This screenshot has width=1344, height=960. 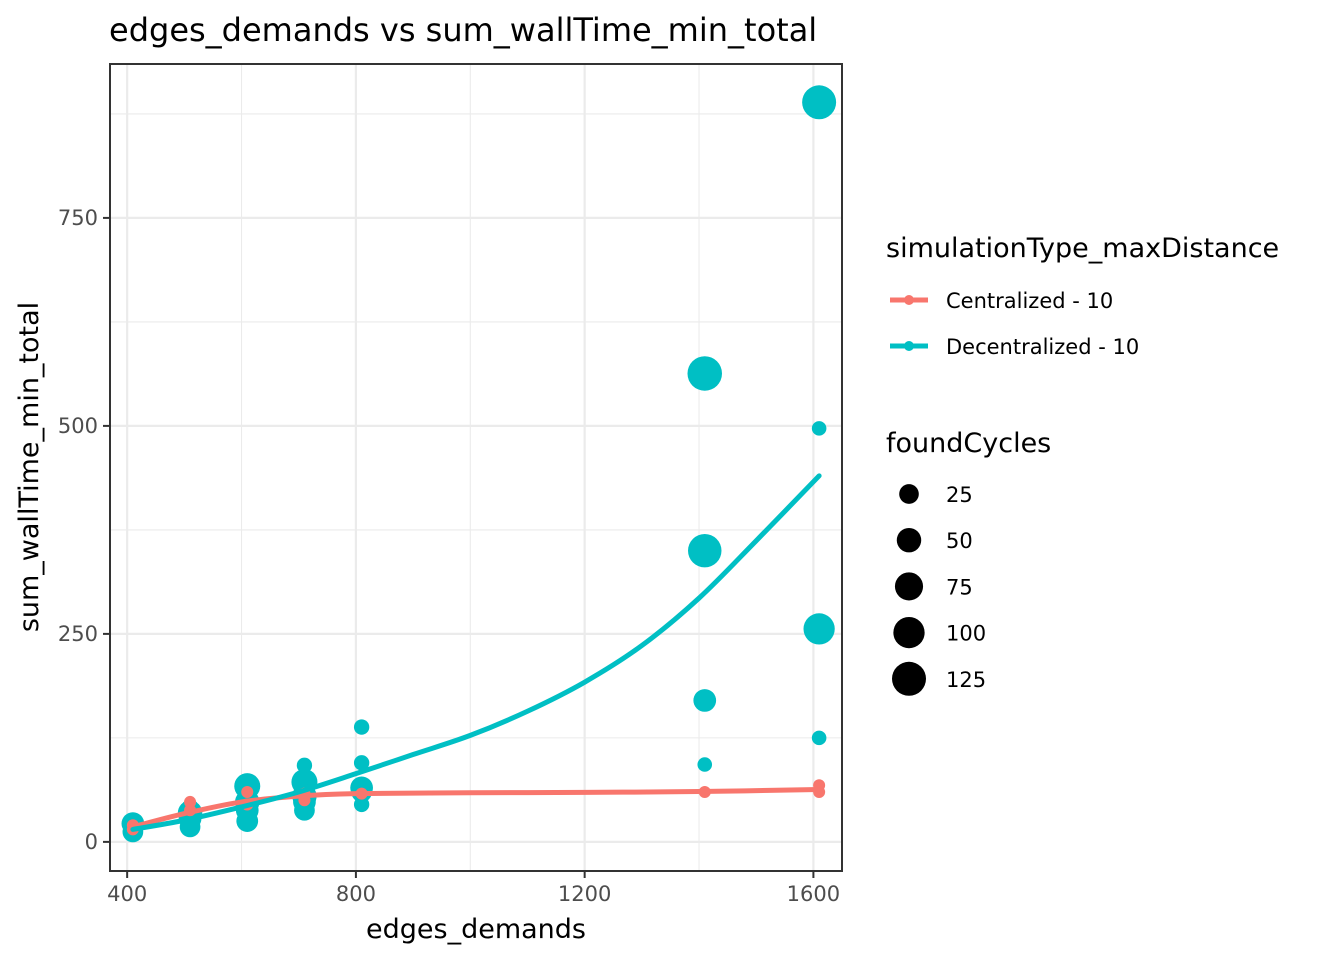 I want to click on size-legend-label: 100, so click(x=966, y=634).